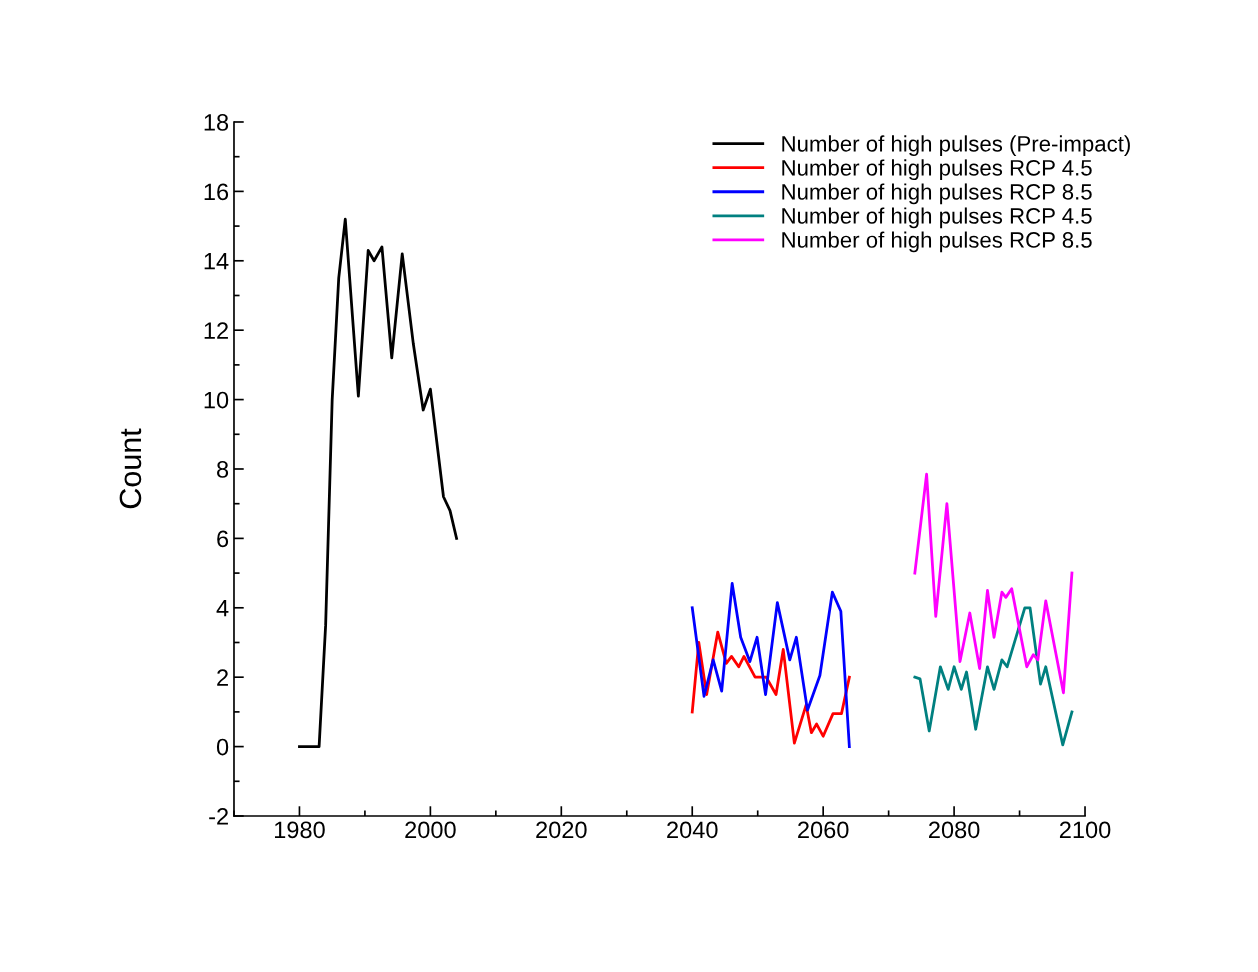  What do you see at coordinates (692, 830) in the screenshot?
I see `x-tick-label: 2040` at bounding box center [692, 830].